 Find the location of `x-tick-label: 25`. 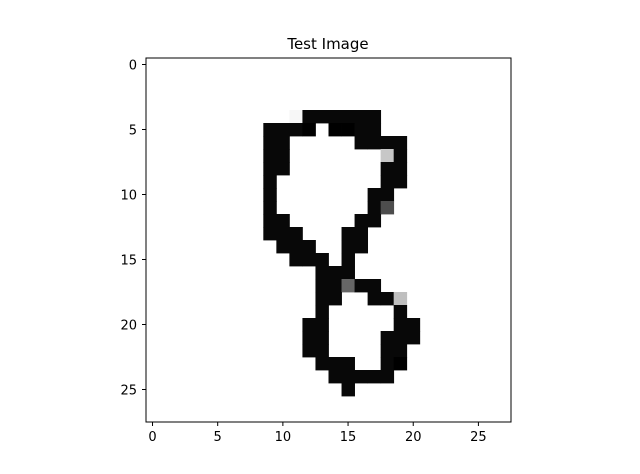

x-tick-label: 25 is located at coordinates (478, 437).